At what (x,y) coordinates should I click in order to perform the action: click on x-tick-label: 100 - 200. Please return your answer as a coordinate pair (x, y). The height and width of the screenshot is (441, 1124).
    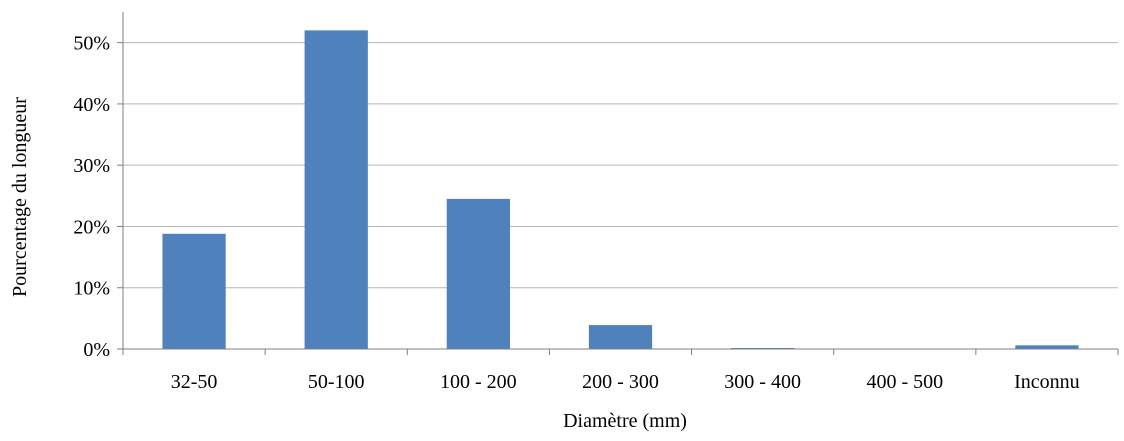
    Looking at the image, I should click on (478, 382).